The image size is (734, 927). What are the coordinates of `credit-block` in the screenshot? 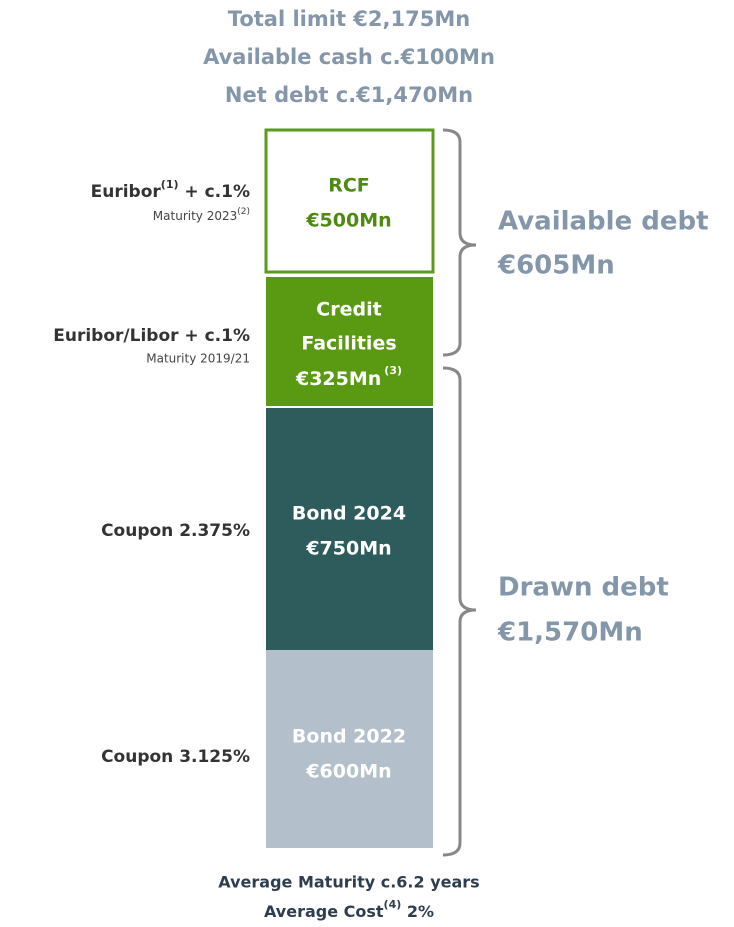 It's located at (349, 341).